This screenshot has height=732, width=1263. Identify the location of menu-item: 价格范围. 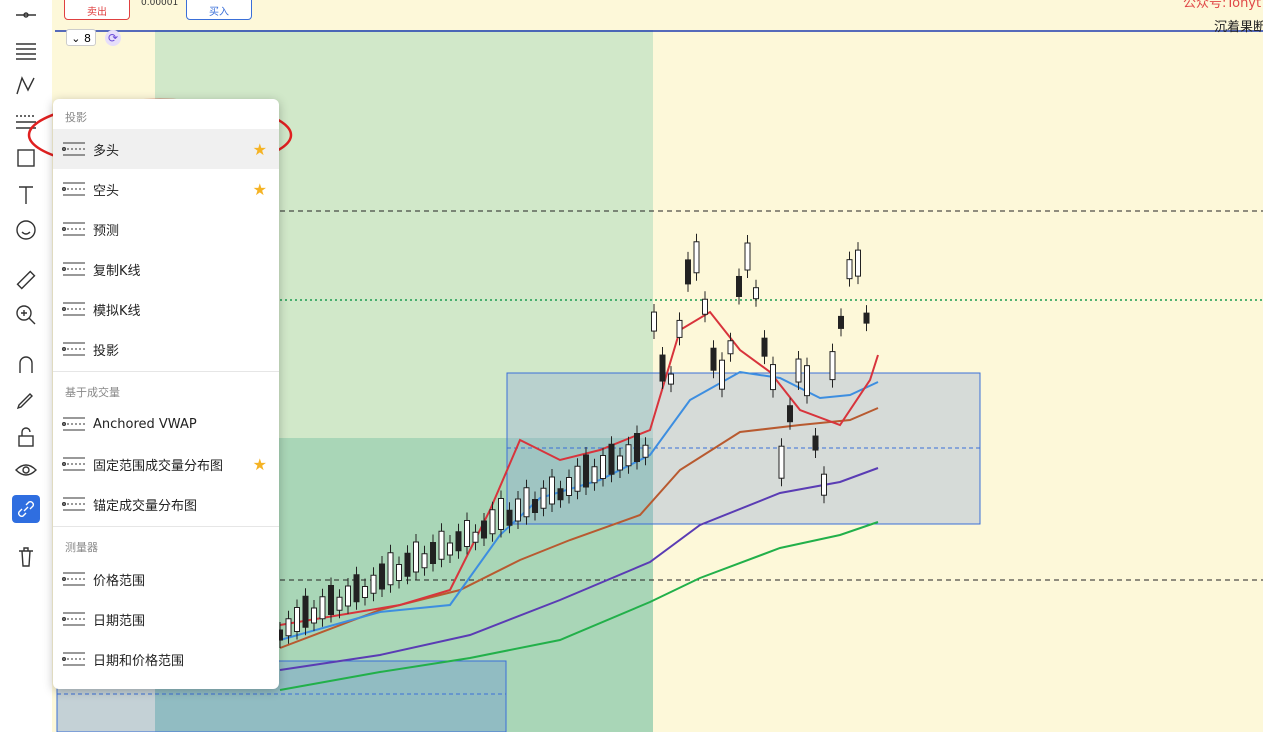
(166, 579).